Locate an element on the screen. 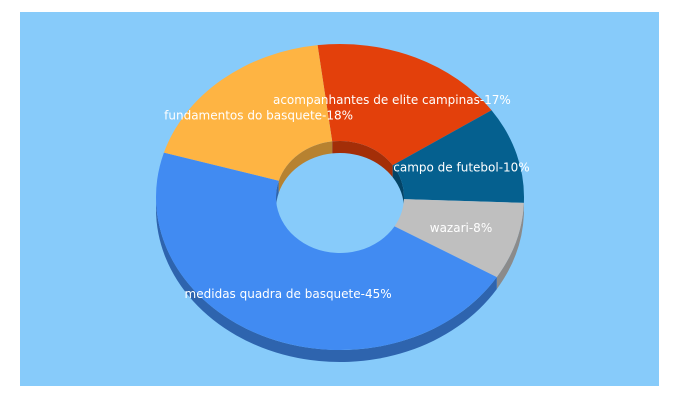 Image resolution: width=680 pixels, height=400 pixels. slice-label-0: acompanhantes de elite campinas-17% is located at coordinates (392, 100).